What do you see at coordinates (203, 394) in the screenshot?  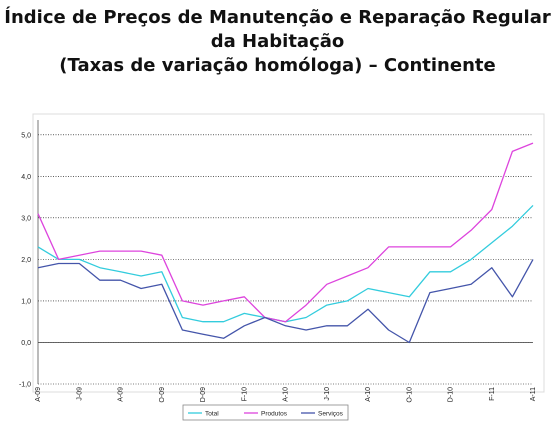 I see `x-tick-label: D-09` at bounding box center [203, 394].